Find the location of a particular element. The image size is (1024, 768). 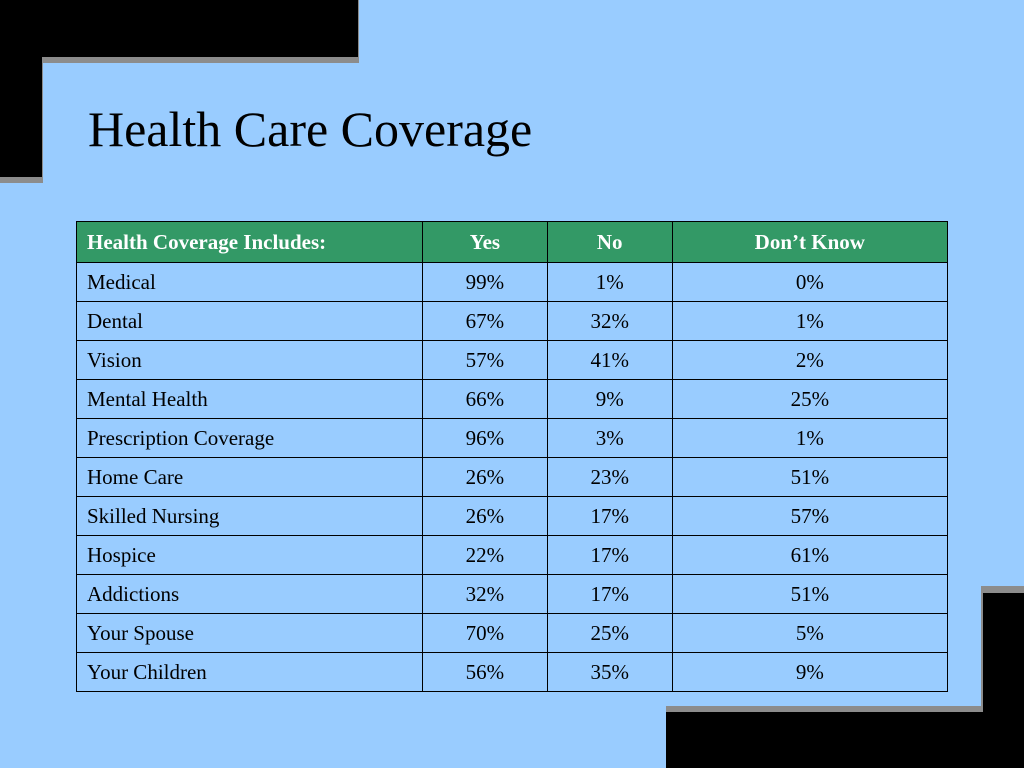

table-row: Prescription Coverage 96% 3% 1% is located at coordinates (512, 438).